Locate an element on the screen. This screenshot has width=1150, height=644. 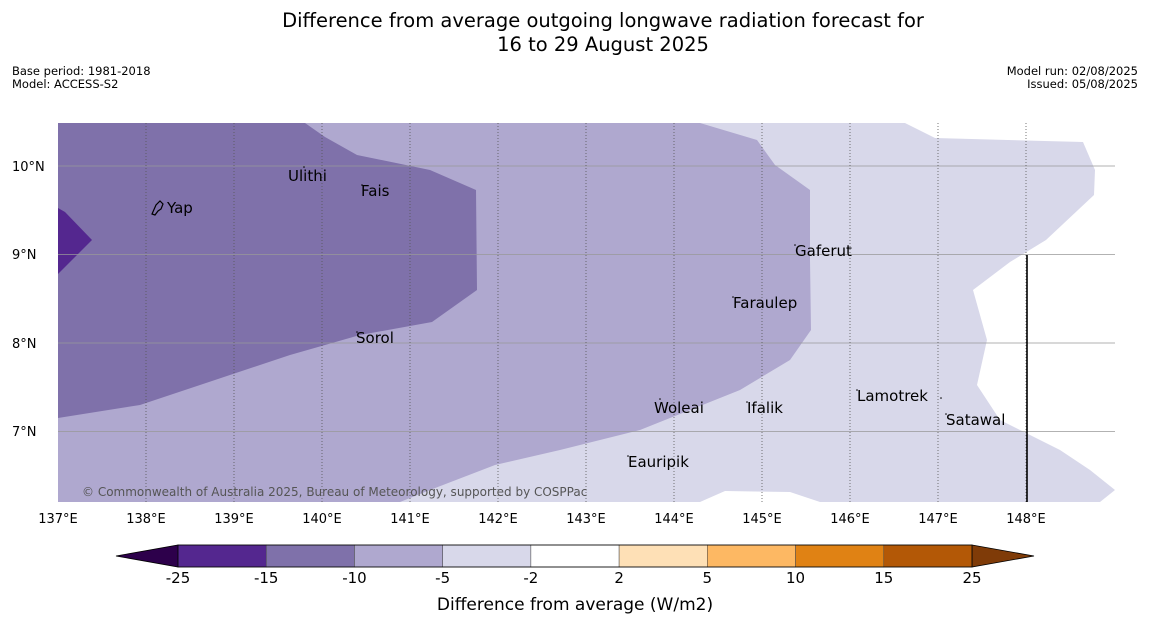
meta-left: Base period: 1981-2018 Model: ACCESS-S2 is located at coordinates (81, 78).